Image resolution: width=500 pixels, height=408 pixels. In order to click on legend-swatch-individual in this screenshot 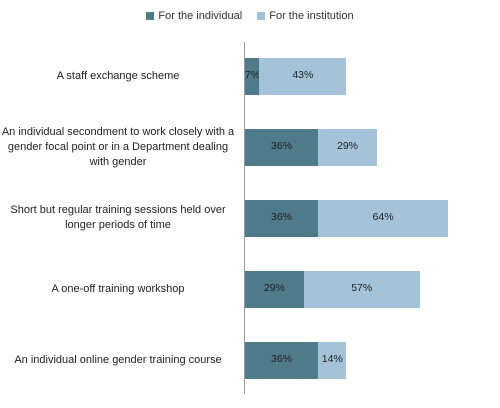, I will do `click(150, 16)`.